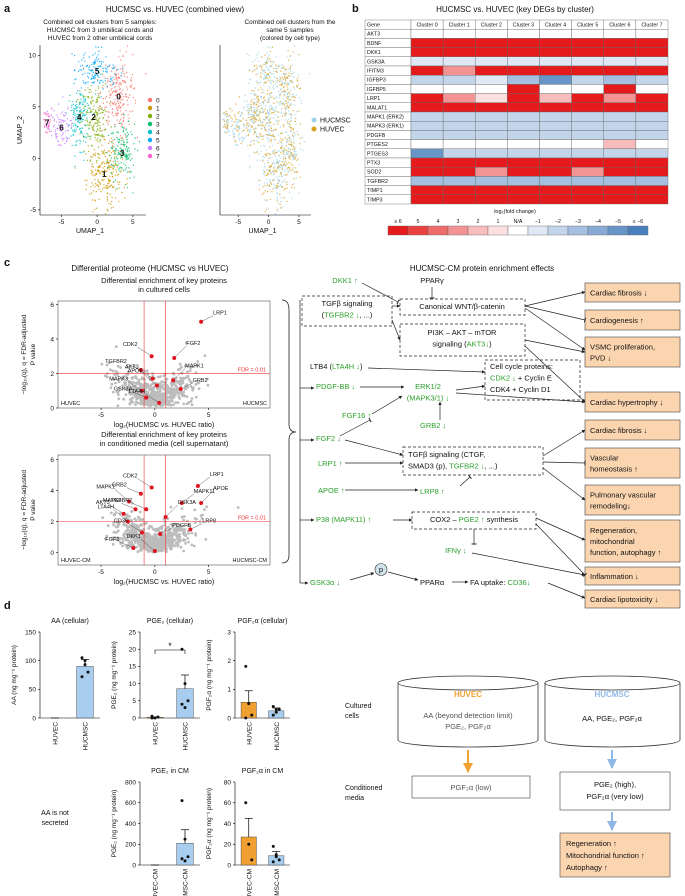  What do you see at coordinates (33, 354) in the screenshot?
I see `y-axis-label: P value` at bounding box center [33, 354].